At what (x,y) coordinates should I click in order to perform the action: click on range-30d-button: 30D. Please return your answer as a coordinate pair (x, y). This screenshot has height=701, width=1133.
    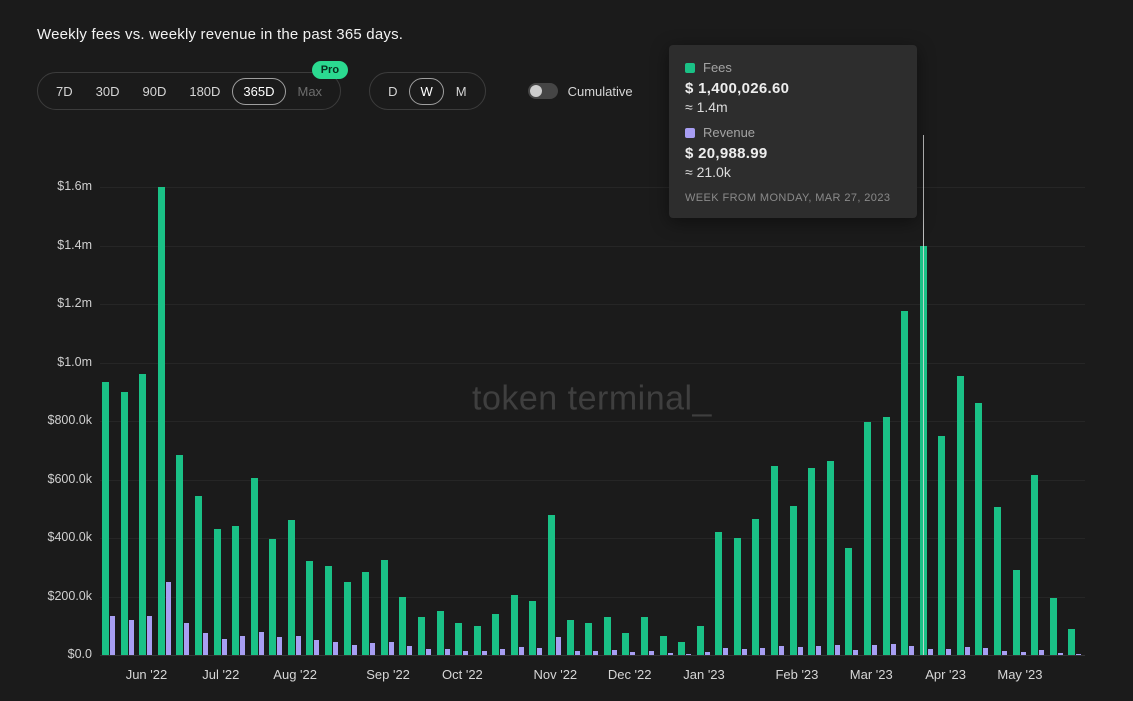
    Looking at the image, I should click on (108, 91).